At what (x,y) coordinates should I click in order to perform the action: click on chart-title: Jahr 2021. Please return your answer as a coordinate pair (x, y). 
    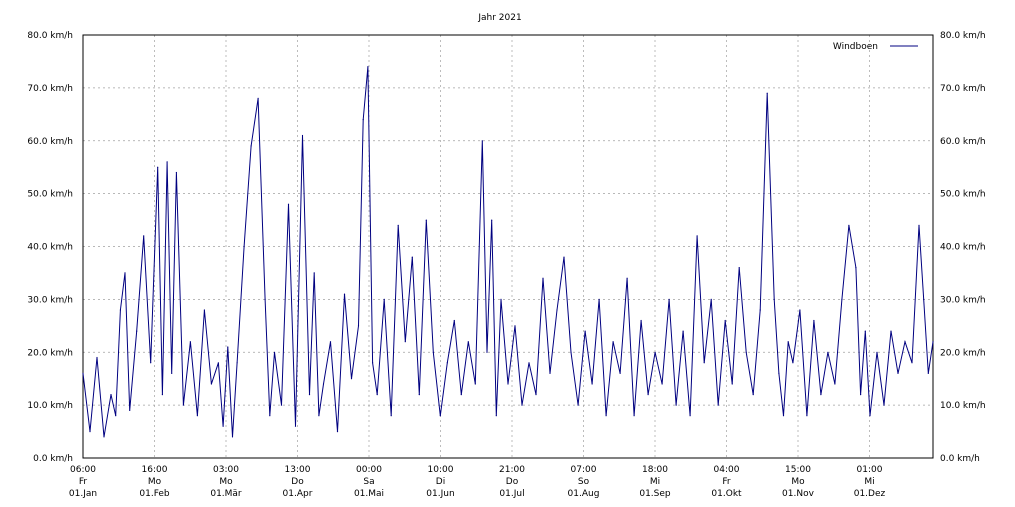
    Looking at the image, I should click on (499, 18).